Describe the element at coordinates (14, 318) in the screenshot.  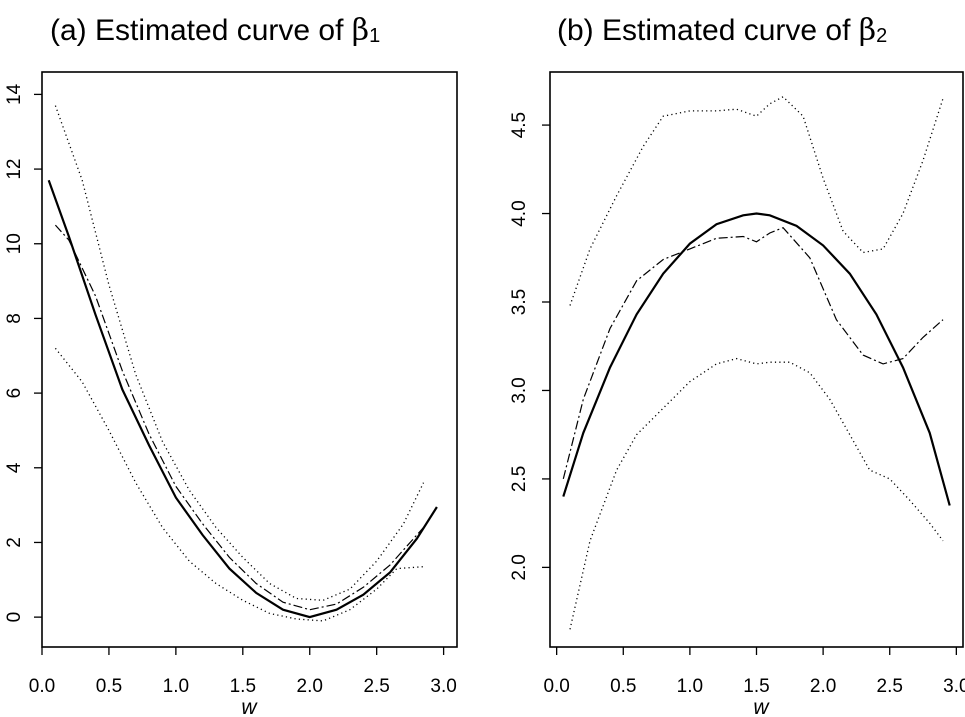
I see `y-tick-label: 8` at that location.